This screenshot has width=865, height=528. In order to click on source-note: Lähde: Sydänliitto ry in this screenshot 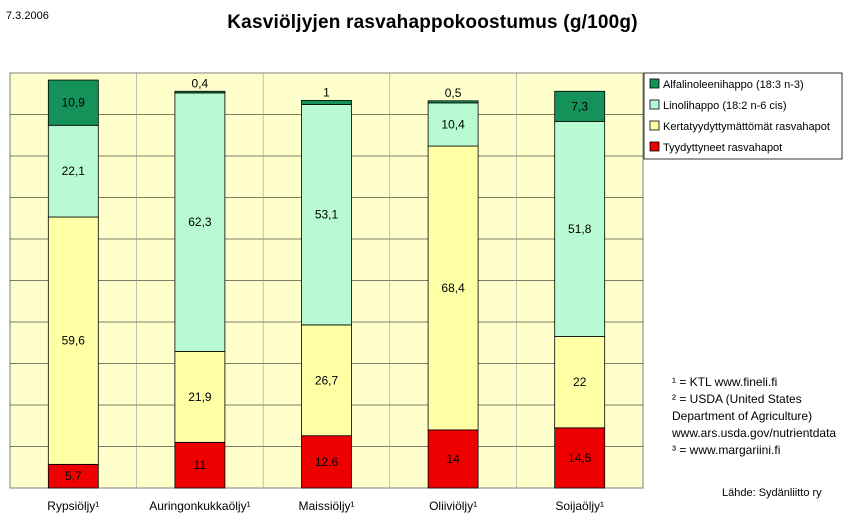, I will do `click(772, 493)`.